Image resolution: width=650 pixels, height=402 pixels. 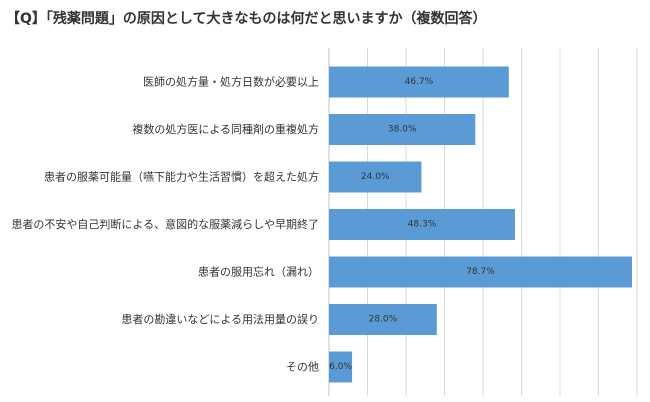 What do you see at coordinates (220, 319) in the screenshot?
I see `category-label: 患者の勘違いなどによる用法用量の誤り` at bounding box center [220, 319].